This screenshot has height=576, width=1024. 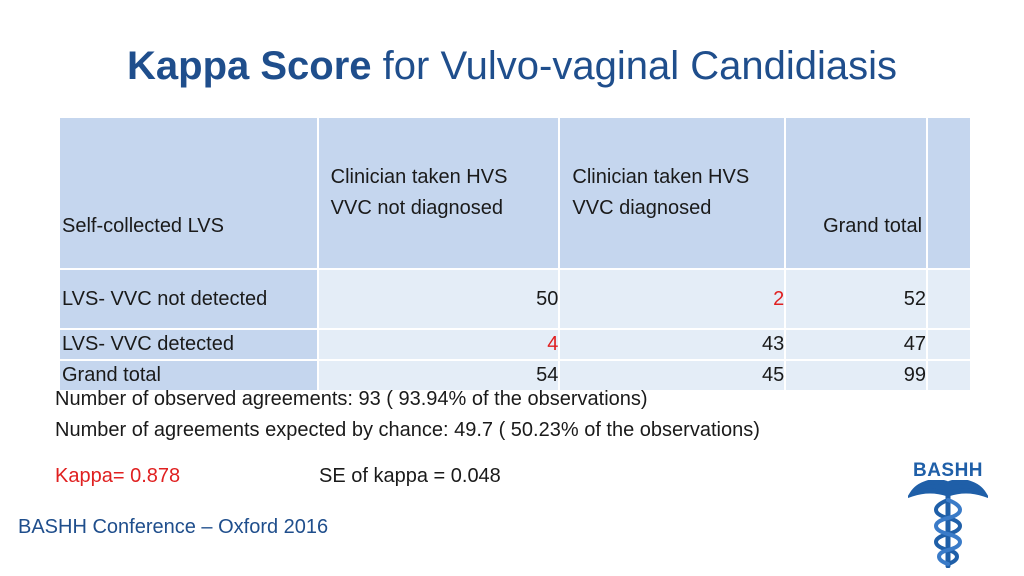 What do you see at coordinates (673, 194) in the screenshot?
I see `header-vvc-diagnosed: Clinician taken HVS VVC diagnosed` at bounding box center [673, 194].